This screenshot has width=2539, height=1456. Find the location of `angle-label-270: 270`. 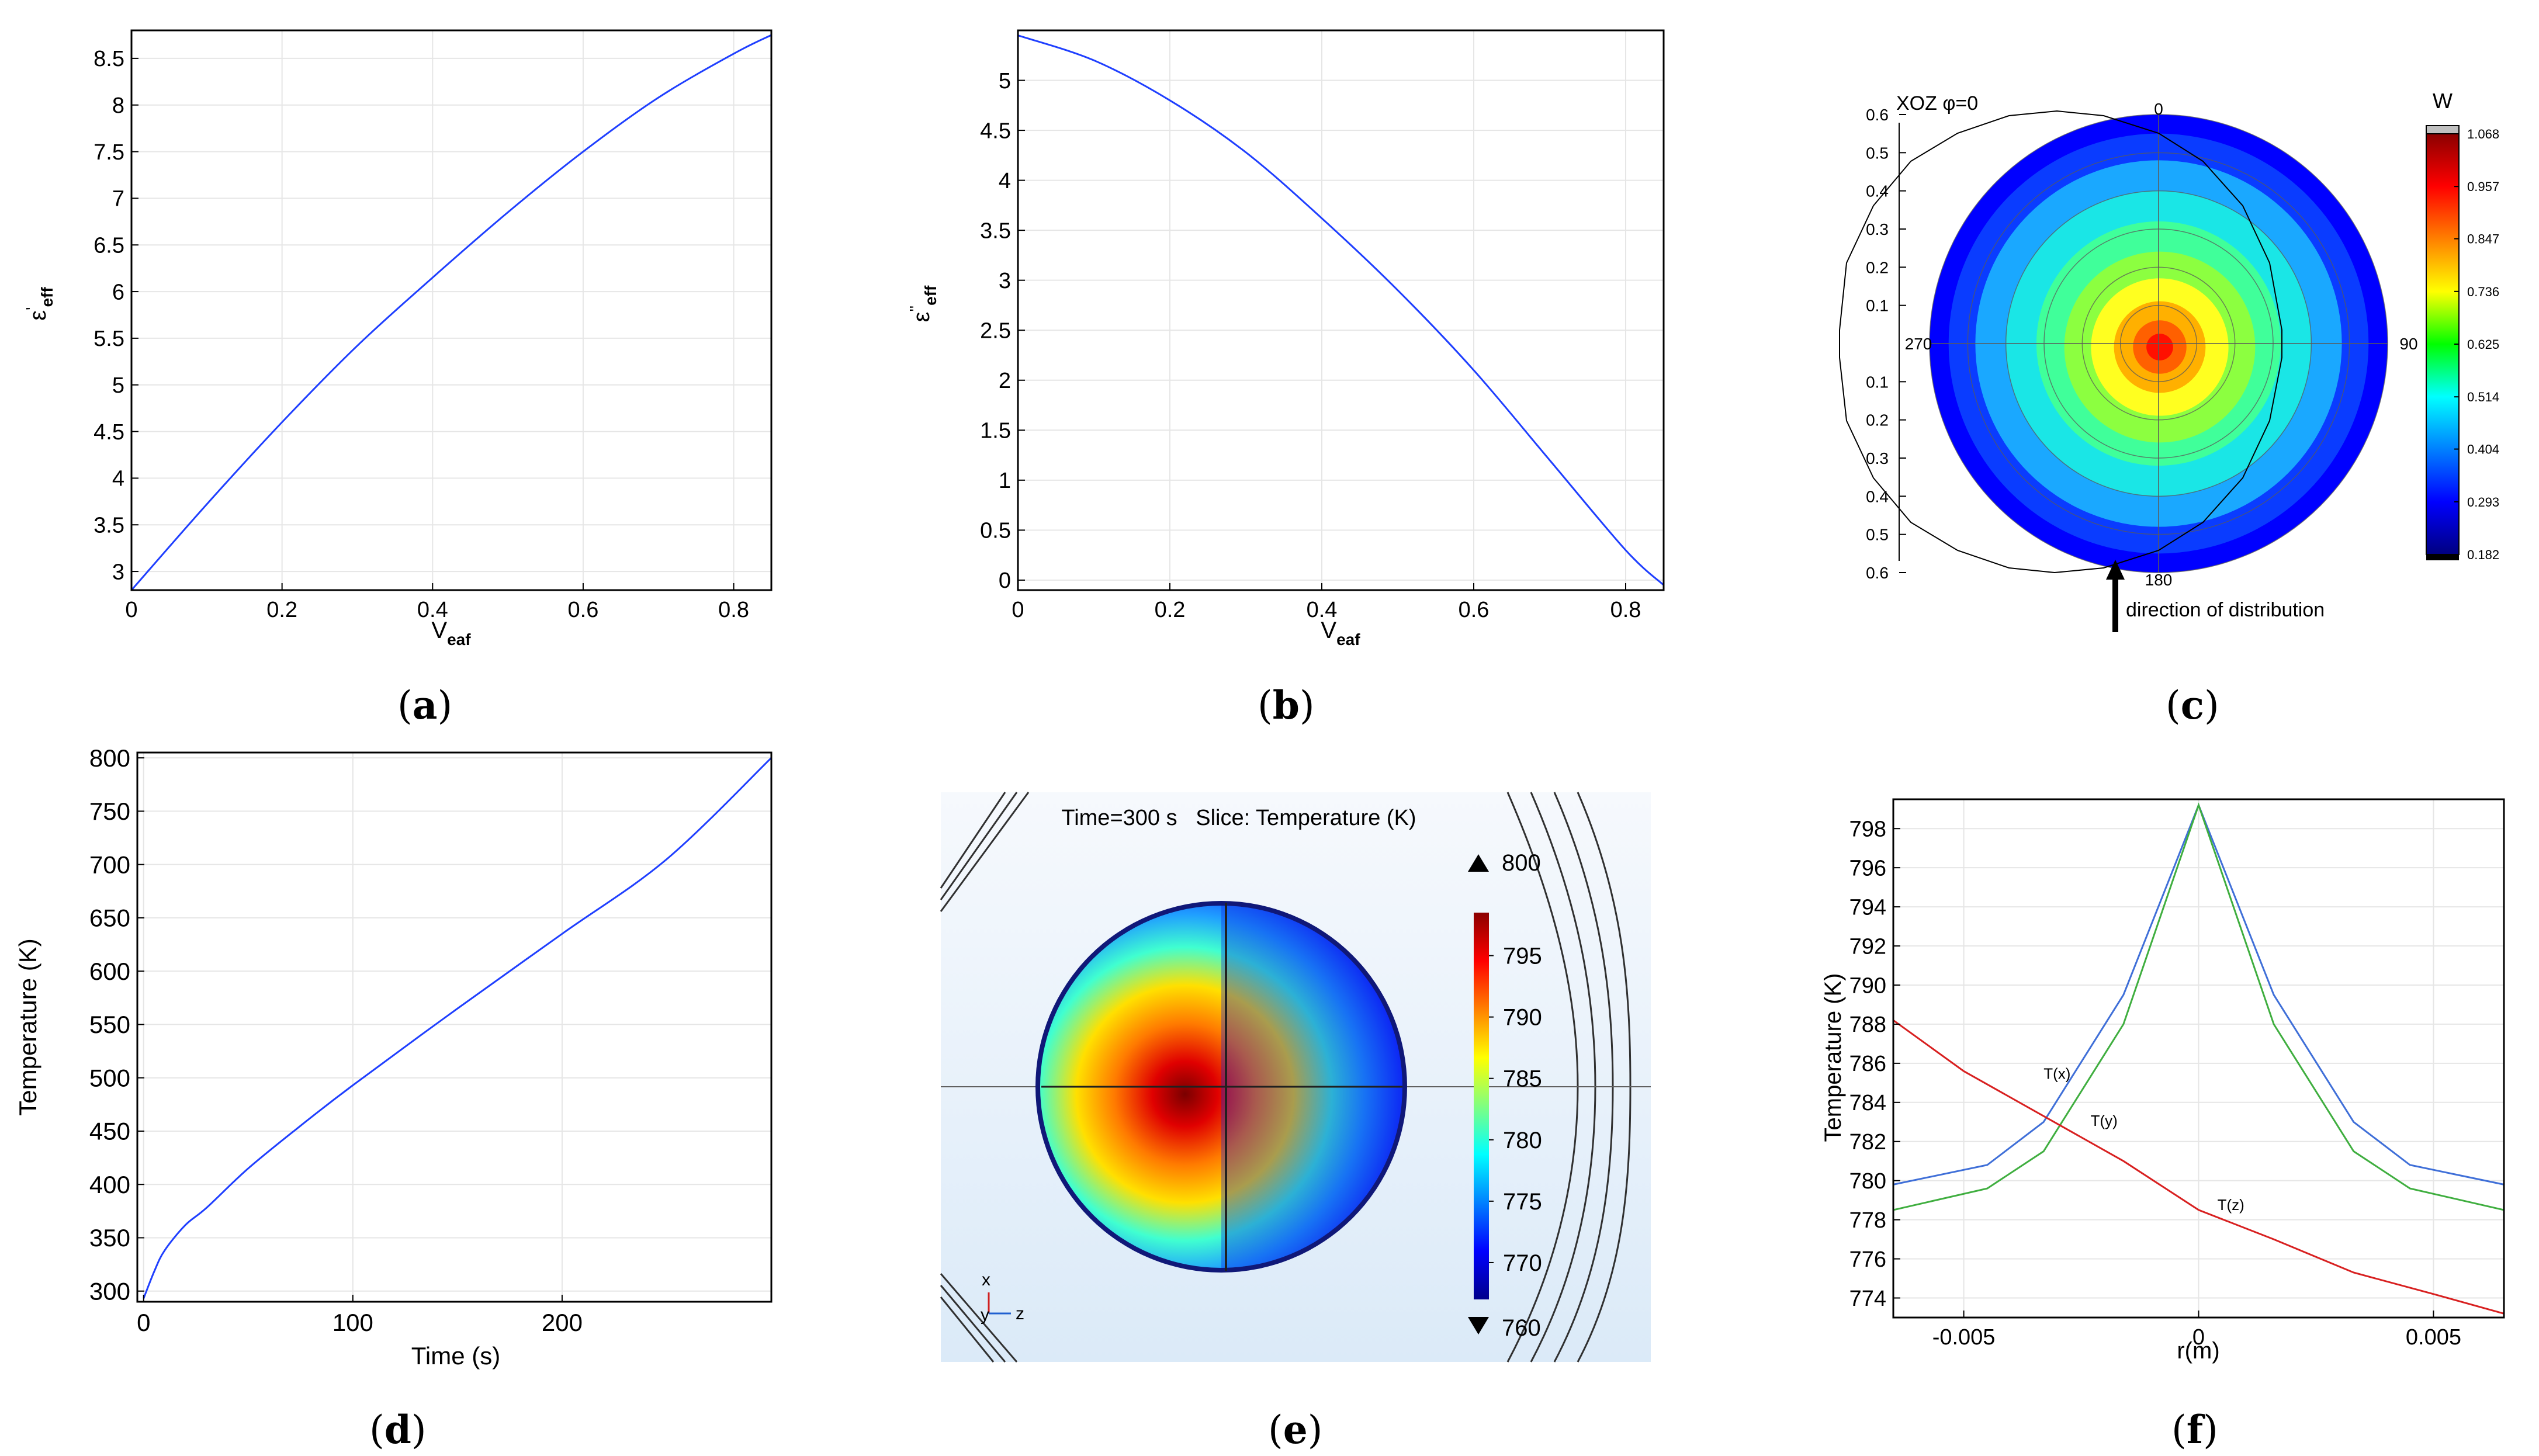

angle-label-270: 270 is located at coordinates (1918, 344).